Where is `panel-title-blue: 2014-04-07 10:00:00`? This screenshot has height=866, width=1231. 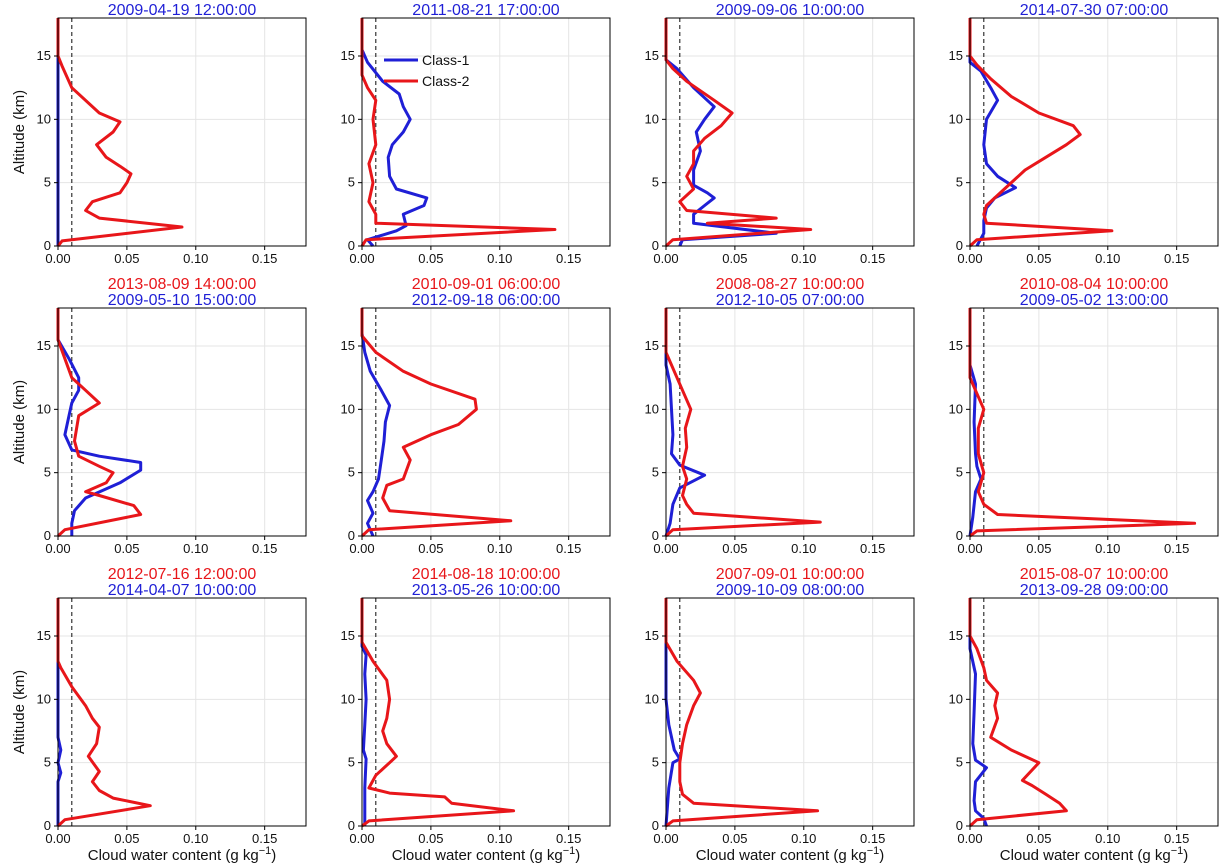
panel-title-blue: 2014-04-07 10:00:00 is located at coordinates (182, 590).